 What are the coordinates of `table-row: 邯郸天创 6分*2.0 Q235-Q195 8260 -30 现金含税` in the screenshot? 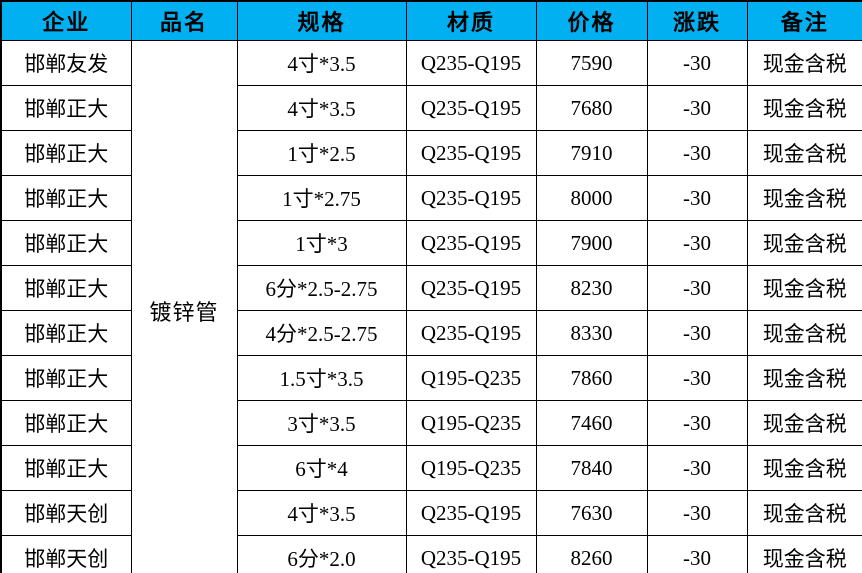 It's located at (431, 554).